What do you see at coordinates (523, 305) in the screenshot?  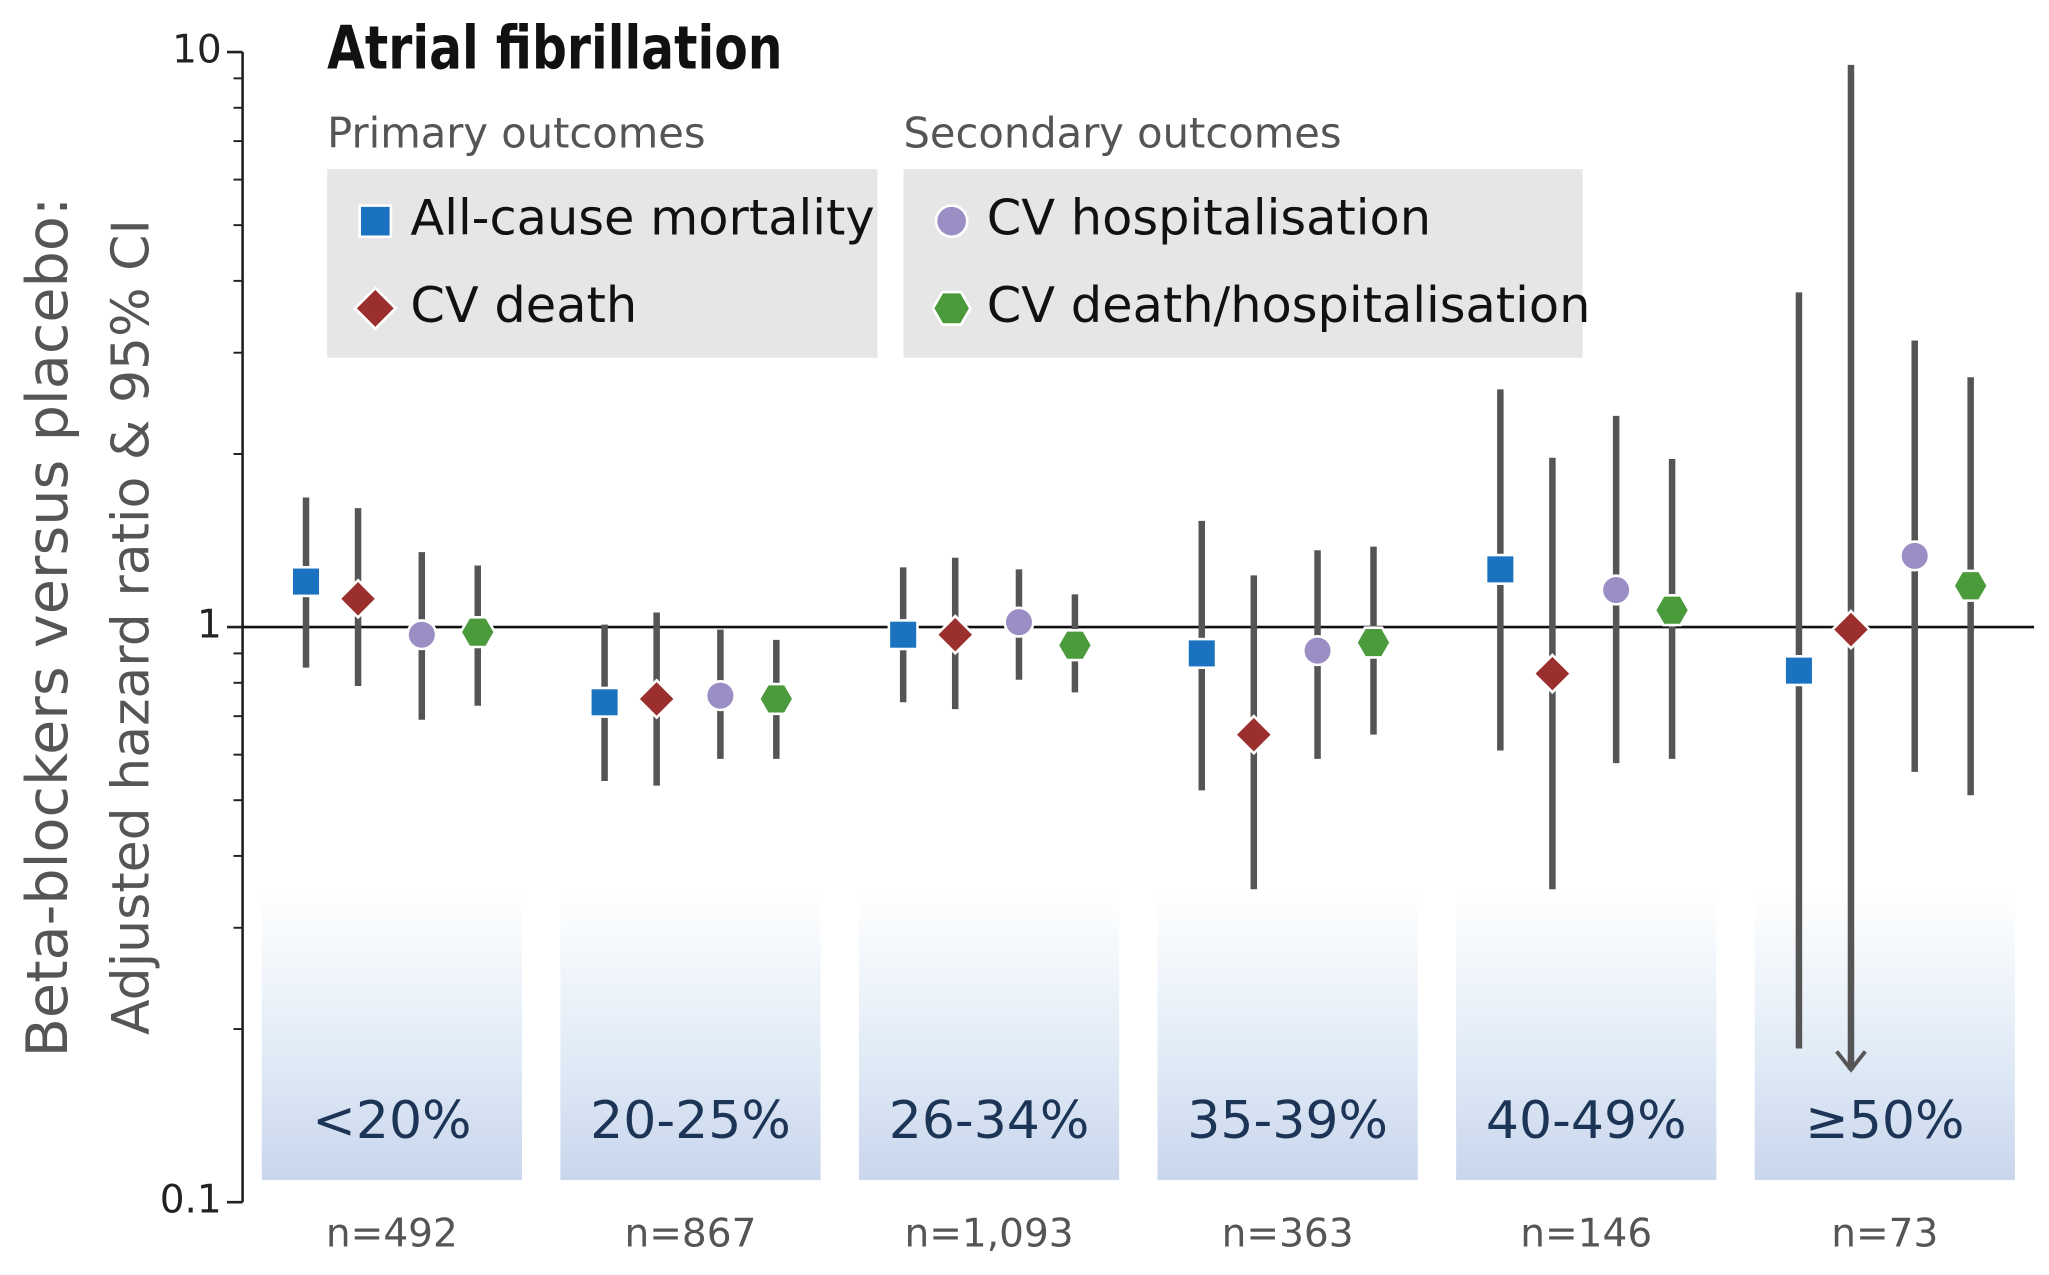 I see `legend-label: CV death` at bounding box center [523, 305].